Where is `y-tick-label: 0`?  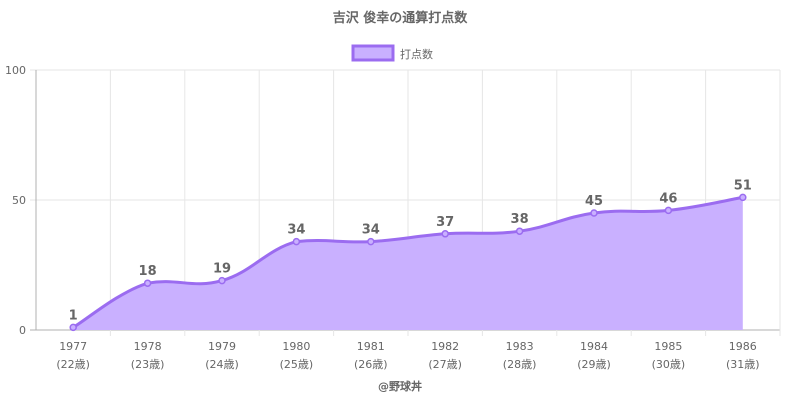
y-tick-label: 0 is located at coordinates (22, 330).